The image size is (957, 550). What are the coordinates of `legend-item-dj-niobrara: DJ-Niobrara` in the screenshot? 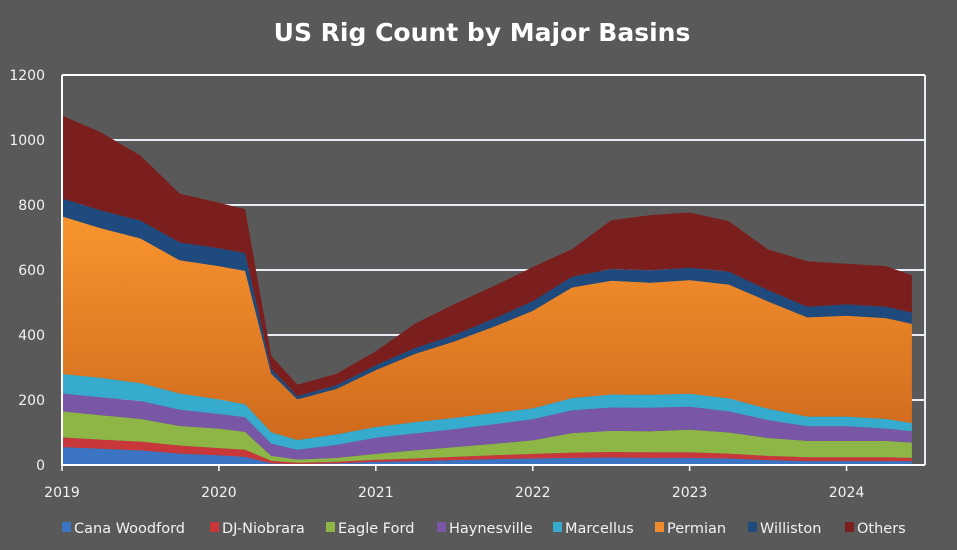 It's located at (257, 529).